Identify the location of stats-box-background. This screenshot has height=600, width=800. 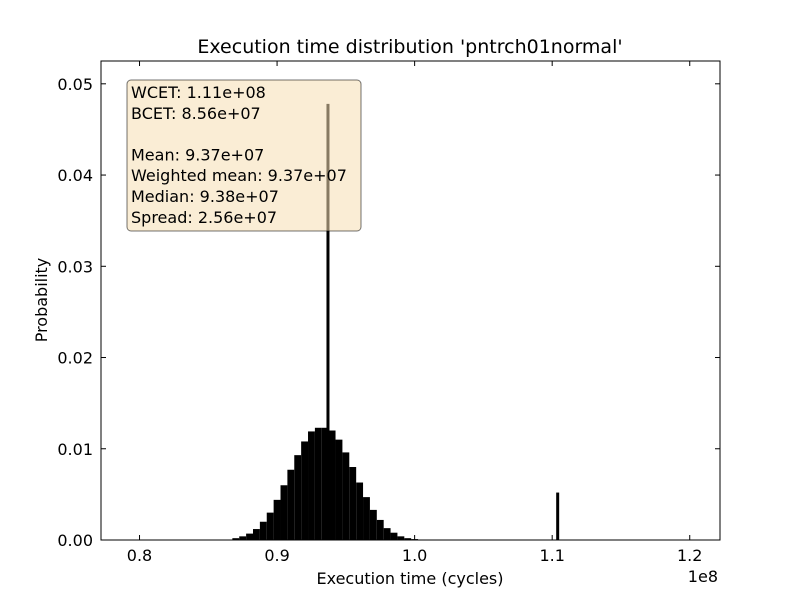
(244, 155).